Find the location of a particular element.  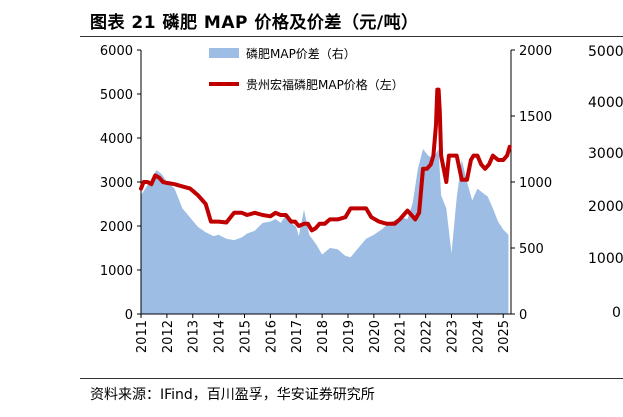

neighbor-tick-2000: 2000 is located at coordinates (605, 207).